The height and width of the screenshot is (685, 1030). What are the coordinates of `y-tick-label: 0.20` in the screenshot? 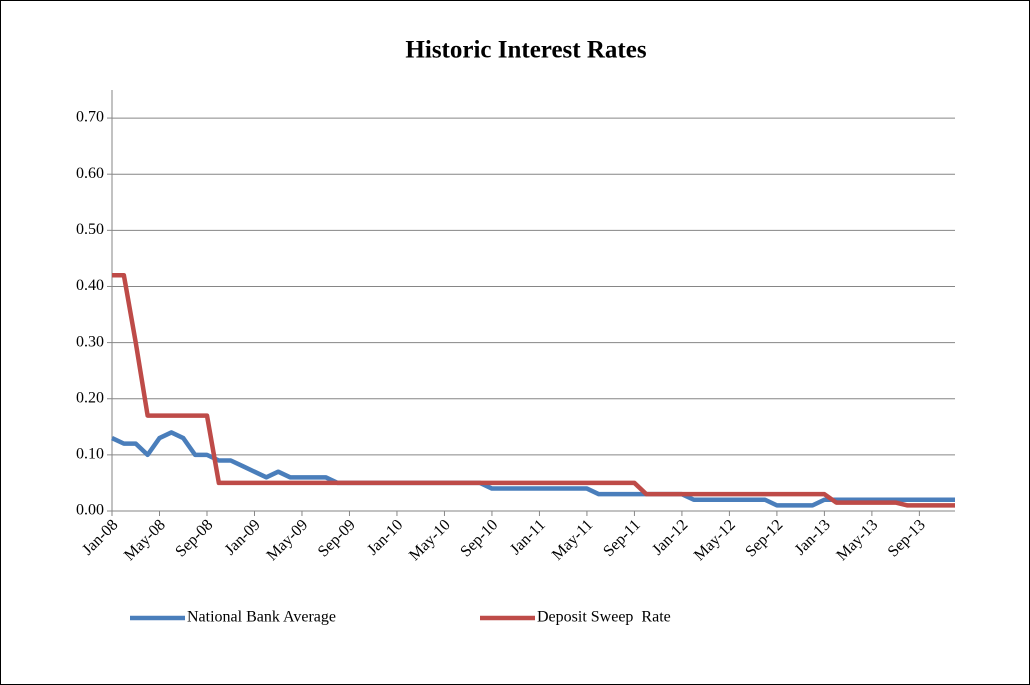 It's located at (90, 397).